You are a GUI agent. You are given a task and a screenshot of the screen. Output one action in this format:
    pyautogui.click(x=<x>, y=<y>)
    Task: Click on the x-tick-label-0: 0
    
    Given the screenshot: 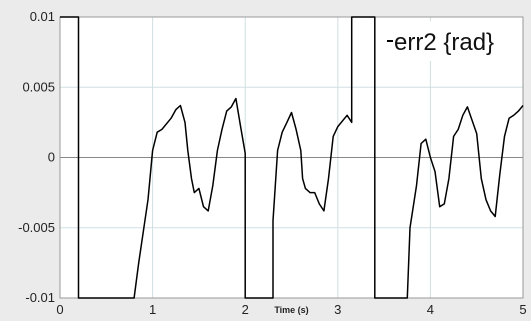 What is the action you would take?
    pyautogui.click(x=59, y=309)
    